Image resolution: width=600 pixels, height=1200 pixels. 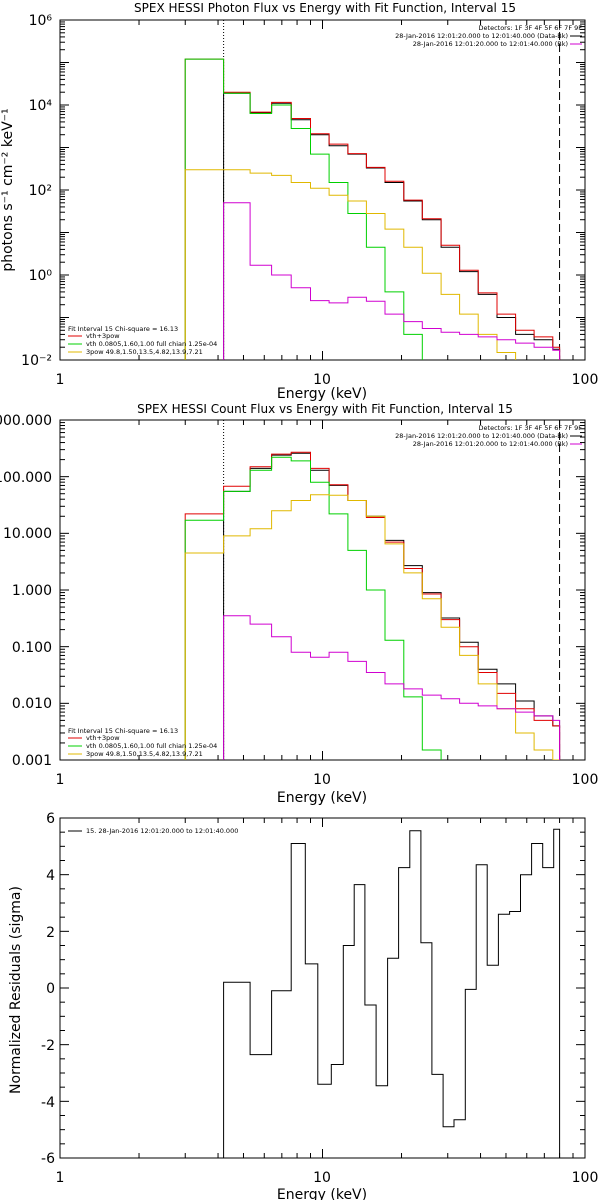 What do you see at coordinates (585, 1178) in the screenshot?
I see `residuals-x-tick-100: 100` at bounding box center [585, 1178].